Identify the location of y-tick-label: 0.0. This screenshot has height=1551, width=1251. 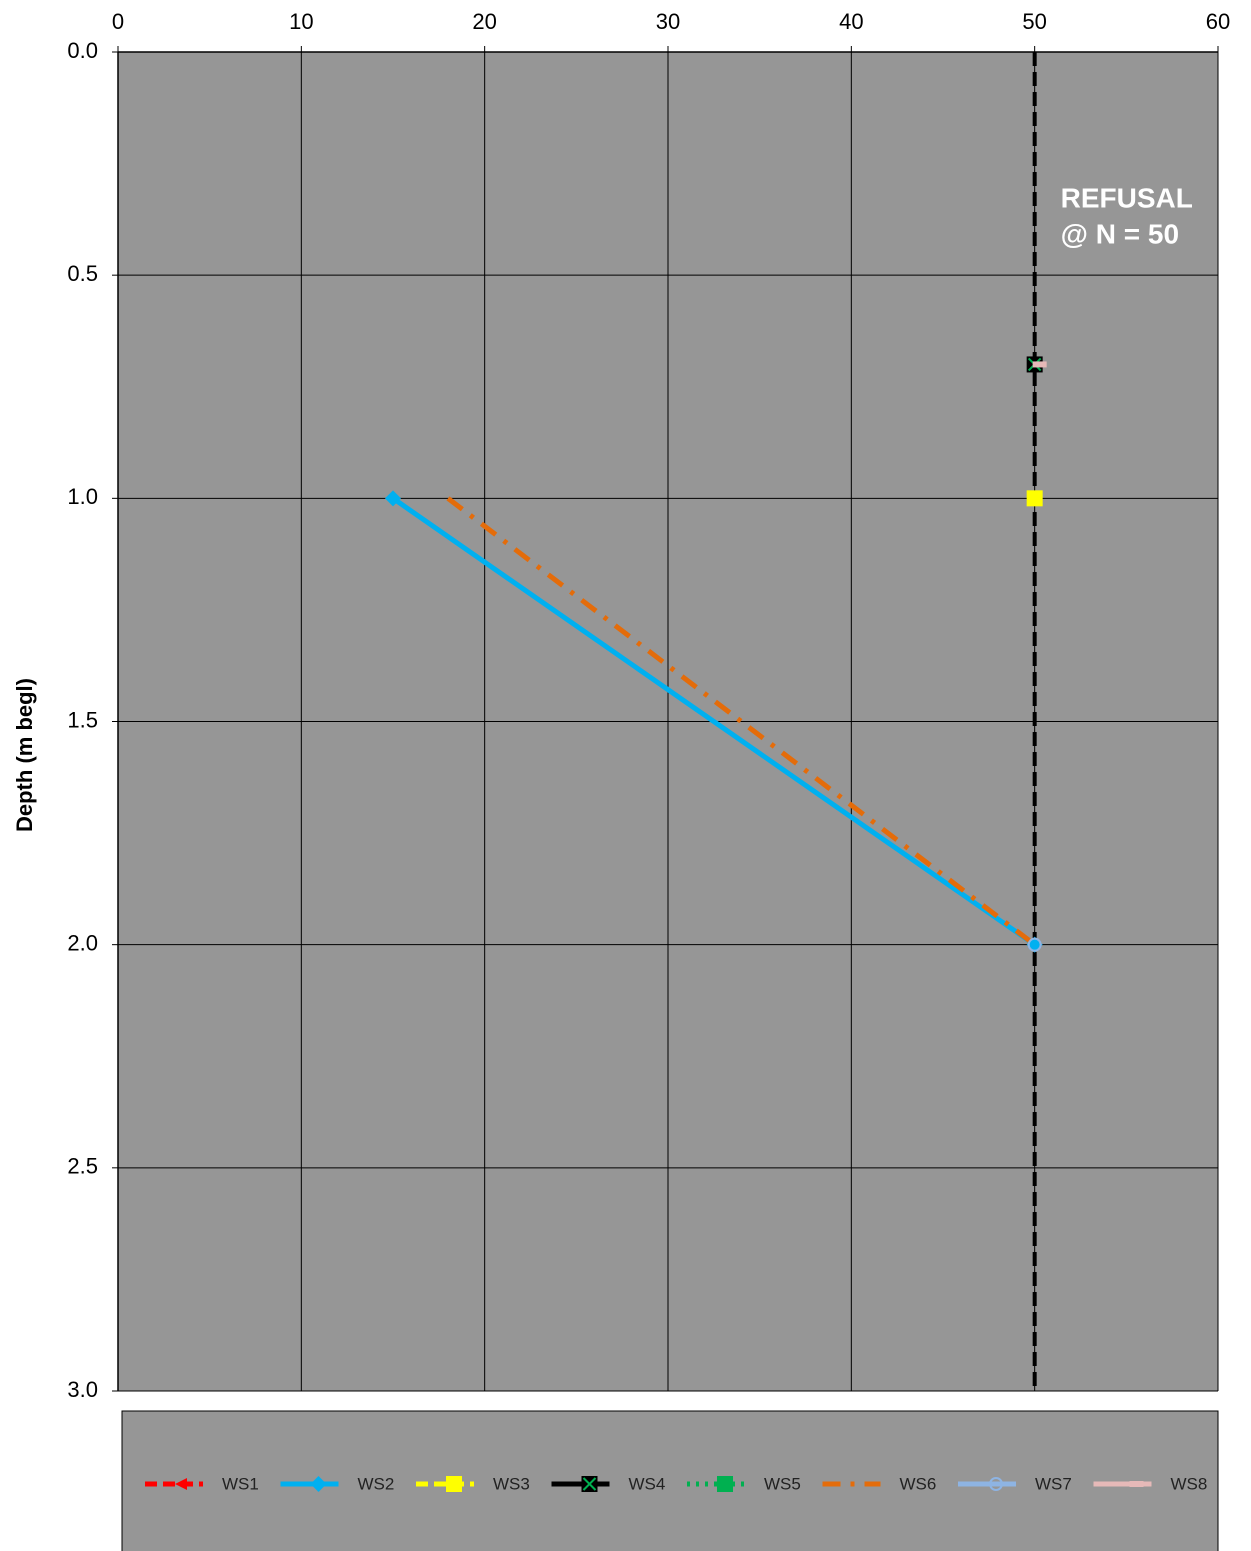
(82, 50).